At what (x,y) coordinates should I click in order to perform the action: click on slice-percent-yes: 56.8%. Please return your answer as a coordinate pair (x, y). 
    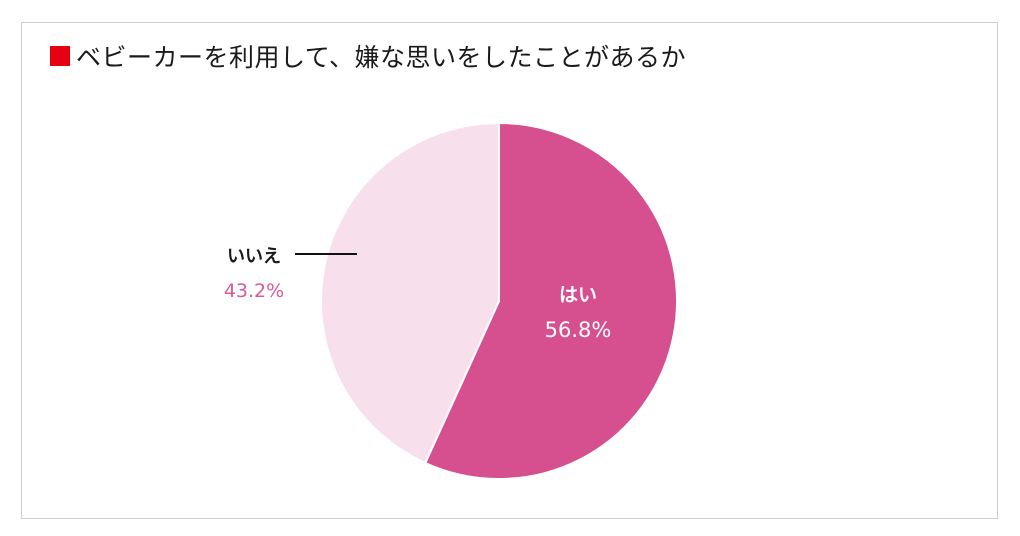
    Looking at the image, I should click on (578, 330).